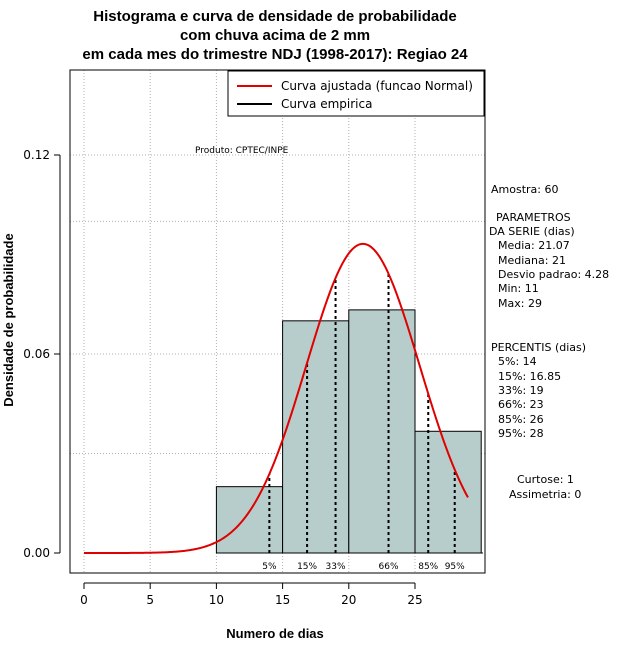  I want to click on percentil-85: 85%: 26, so click(521, 419).